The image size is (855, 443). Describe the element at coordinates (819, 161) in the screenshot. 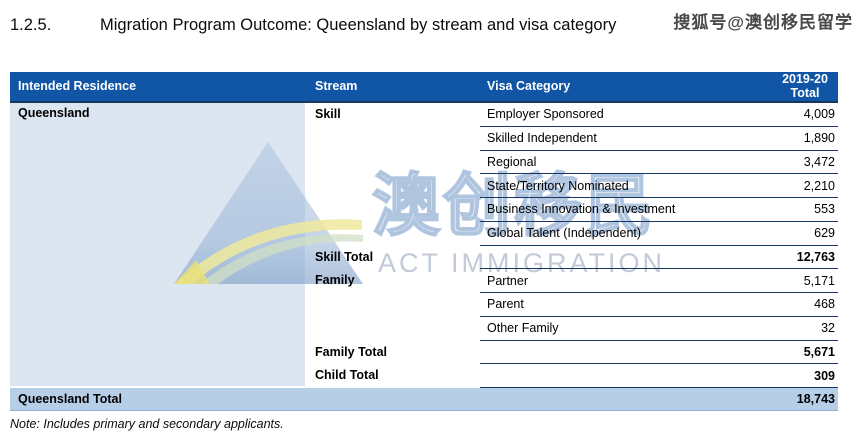

I see `total-cell: 3,472` at that location.